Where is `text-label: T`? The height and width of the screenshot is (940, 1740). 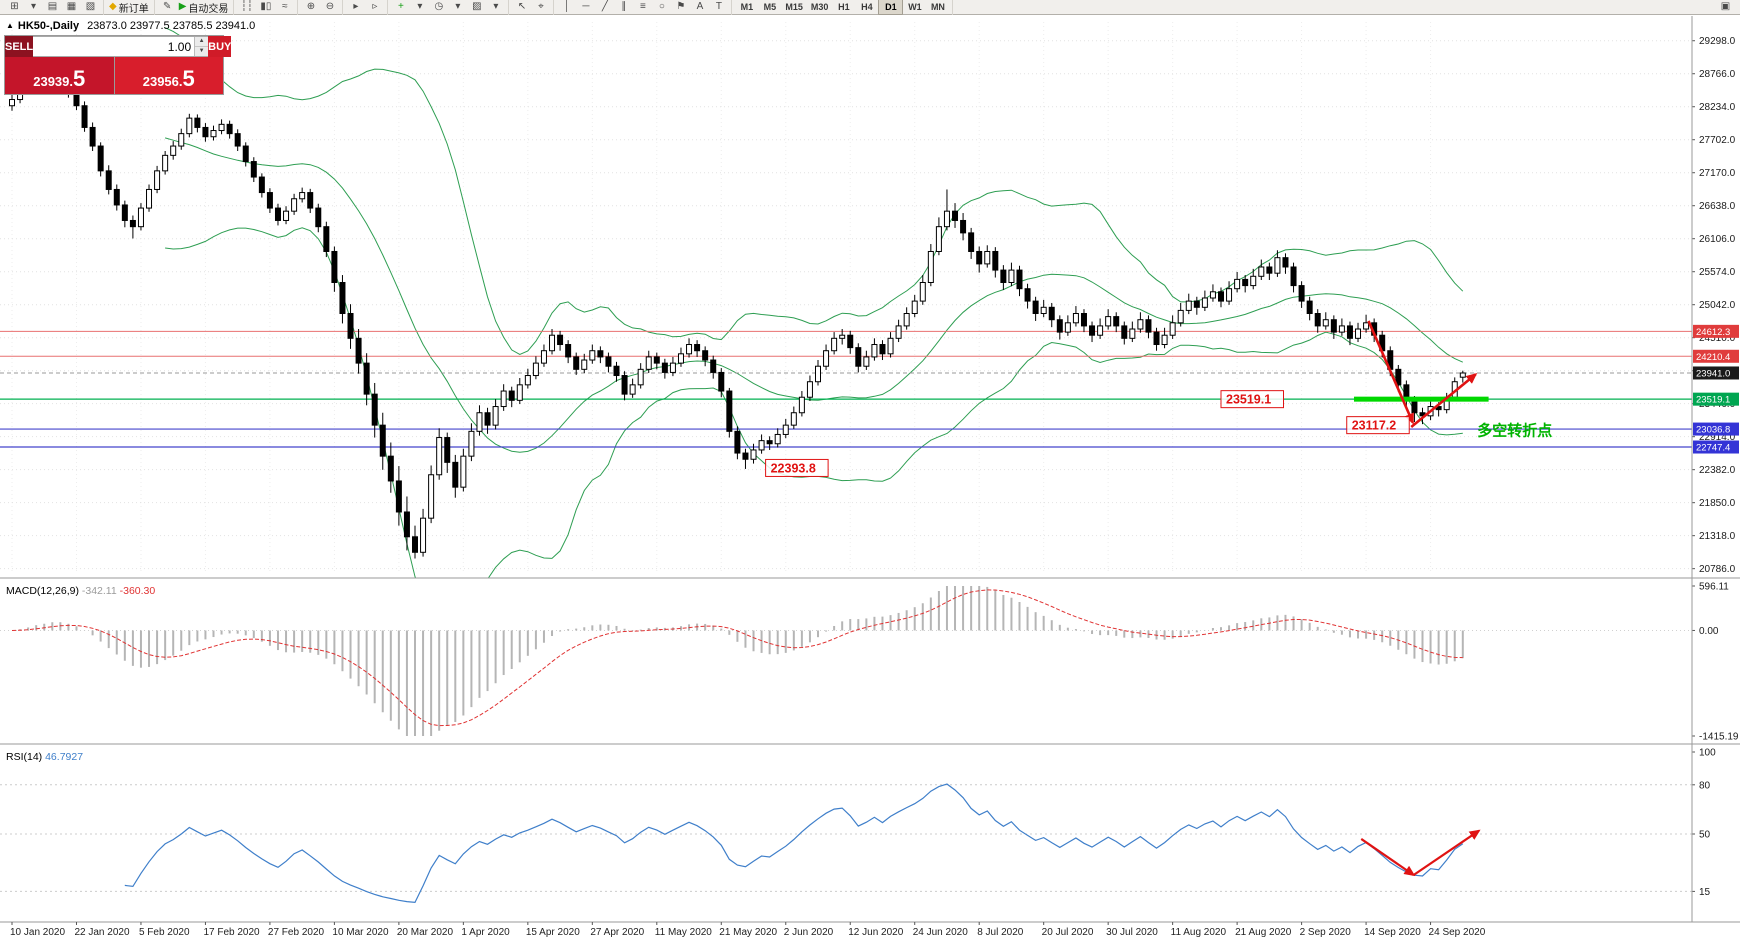 text-label: T is located at coordinates (718, 7).